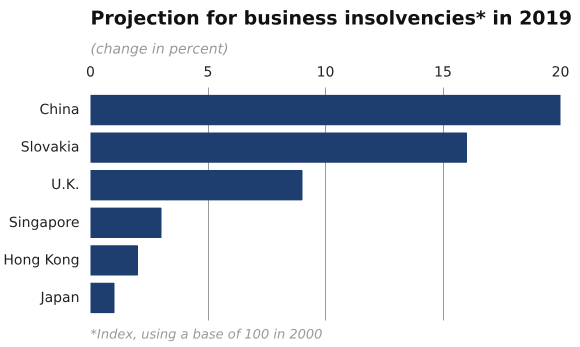  What do you see at coordinates (50, 148) in the screenshot?
I see `y-tick-label: Slovakia` at bounding box center [50, 148].